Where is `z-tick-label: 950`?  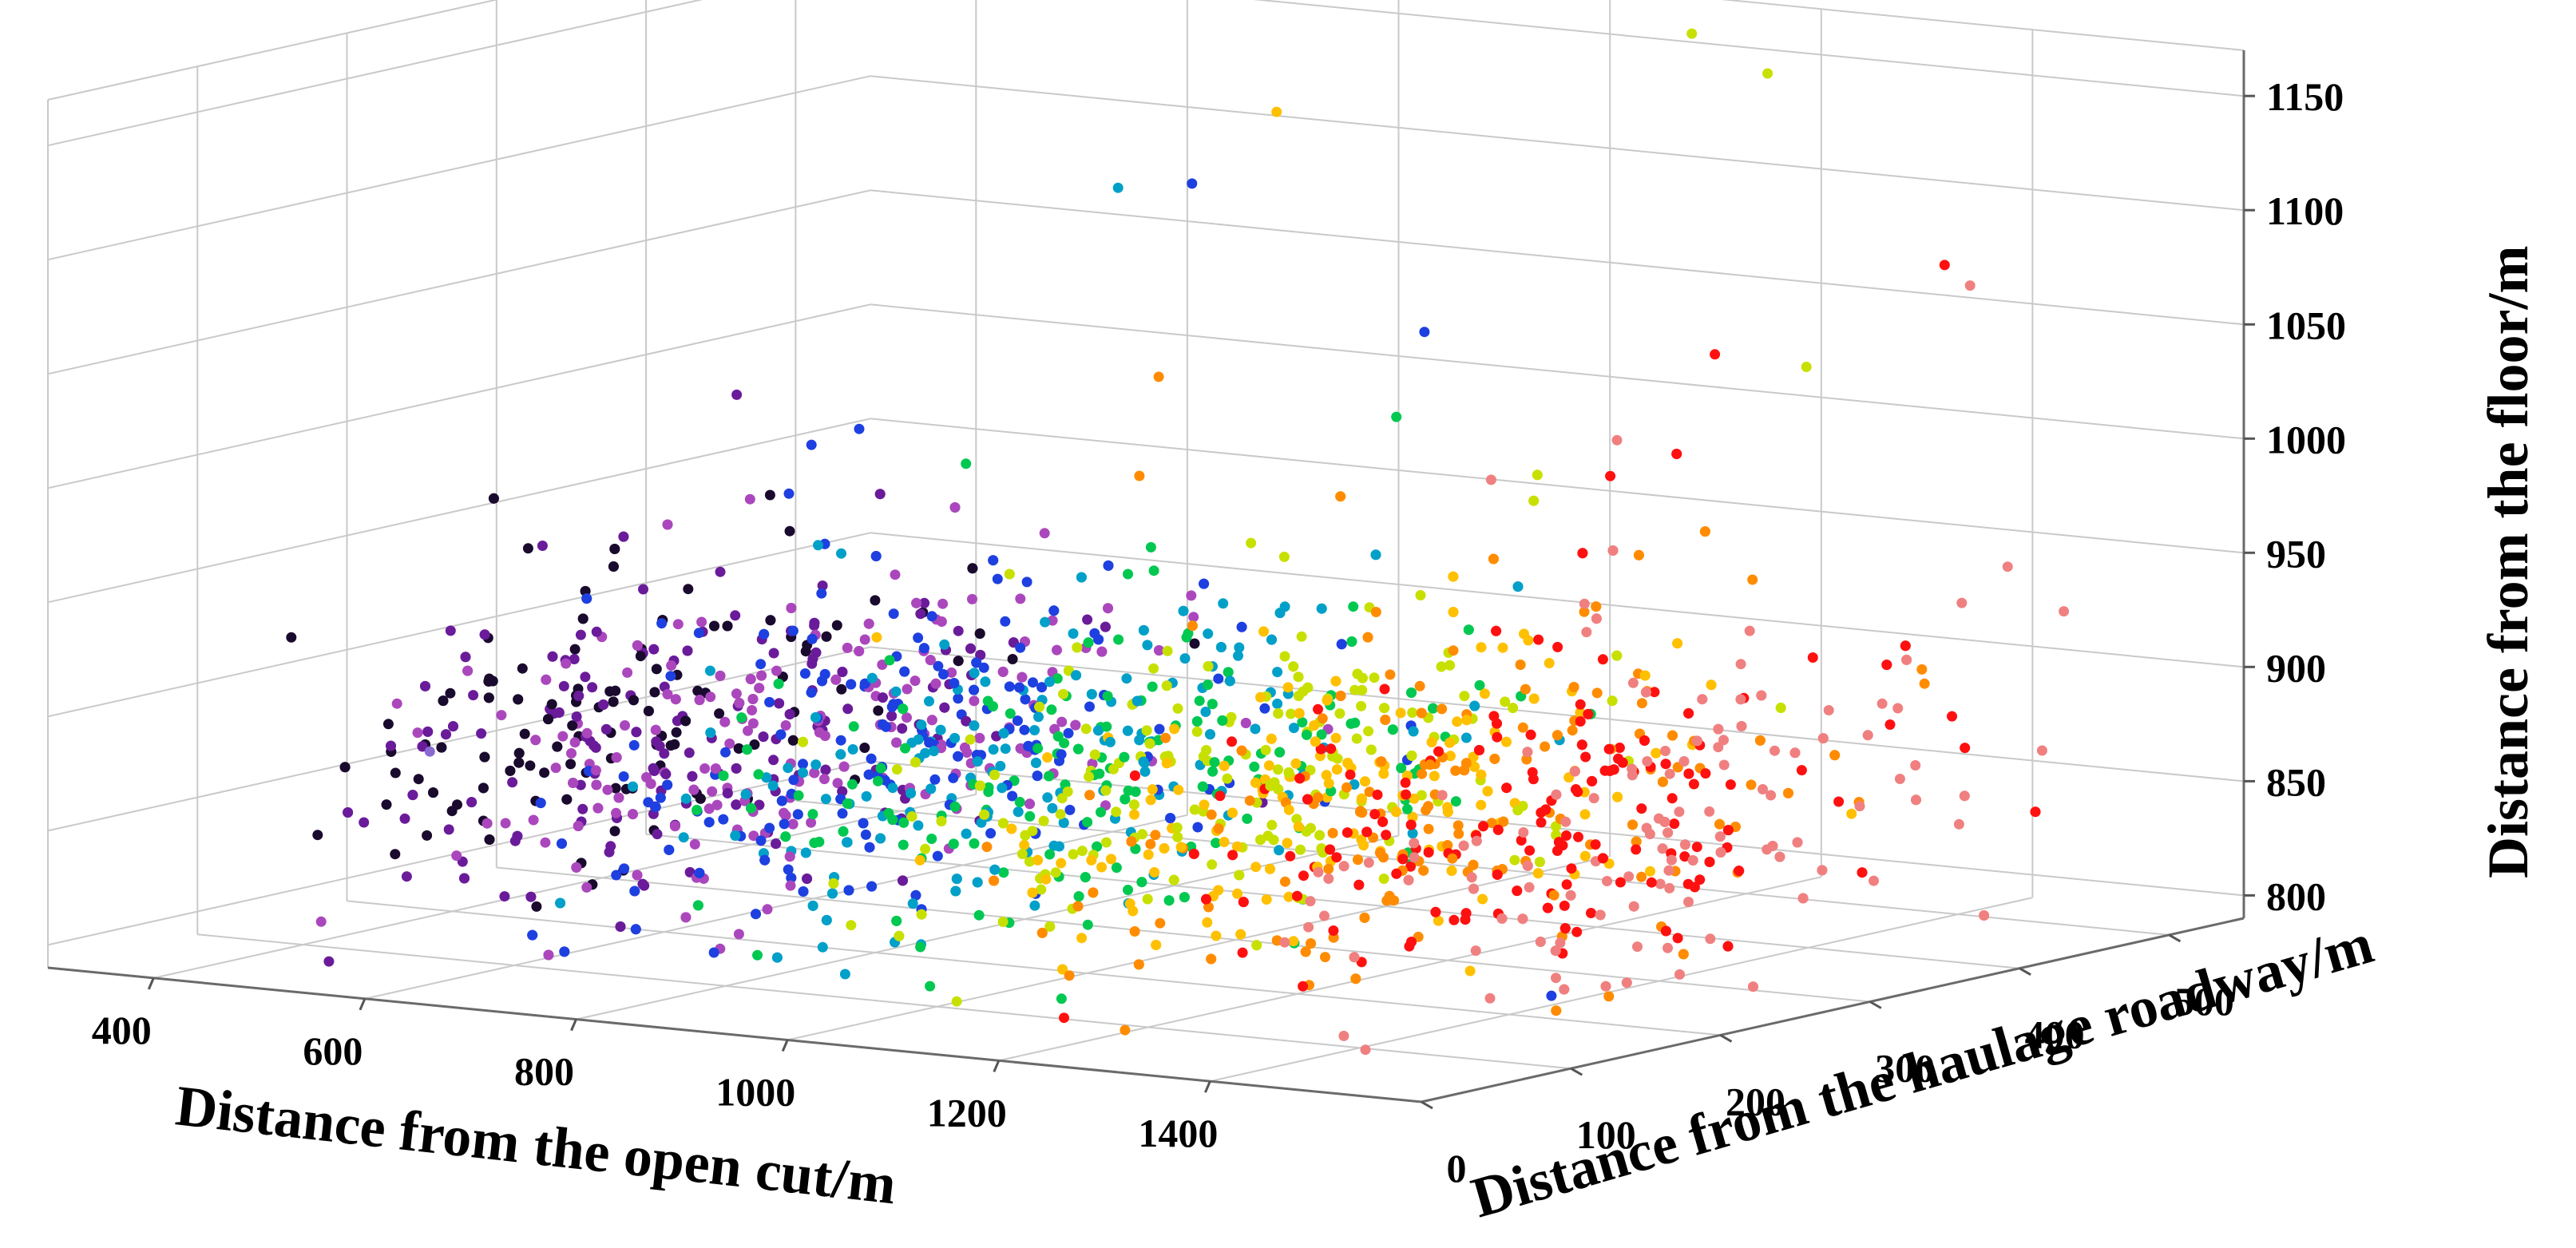 z-tick-label: 950 is located at coordinates (2296, 553).